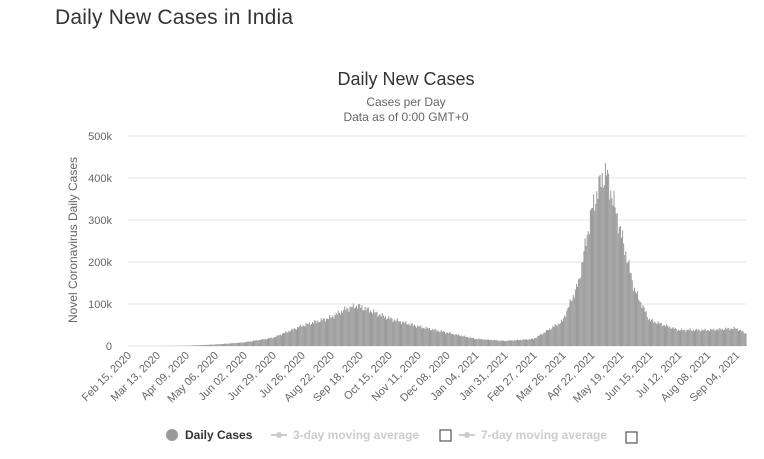  Describe the element at coordinates (174, 17) in the screenshot. I see `page-title: Daily New Cases in India` at that location.